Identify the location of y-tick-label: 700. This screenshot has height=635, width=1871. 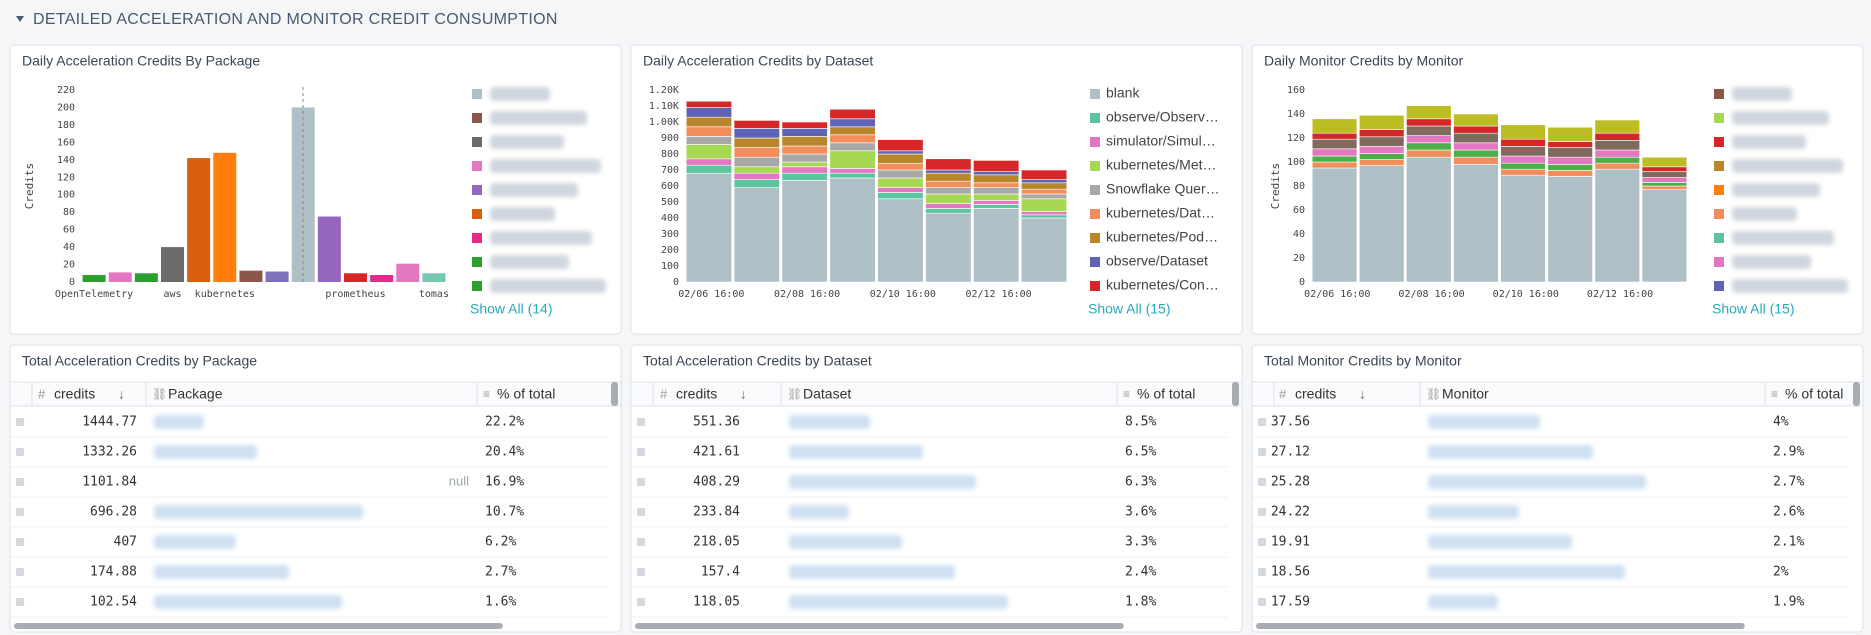
(670, 170).